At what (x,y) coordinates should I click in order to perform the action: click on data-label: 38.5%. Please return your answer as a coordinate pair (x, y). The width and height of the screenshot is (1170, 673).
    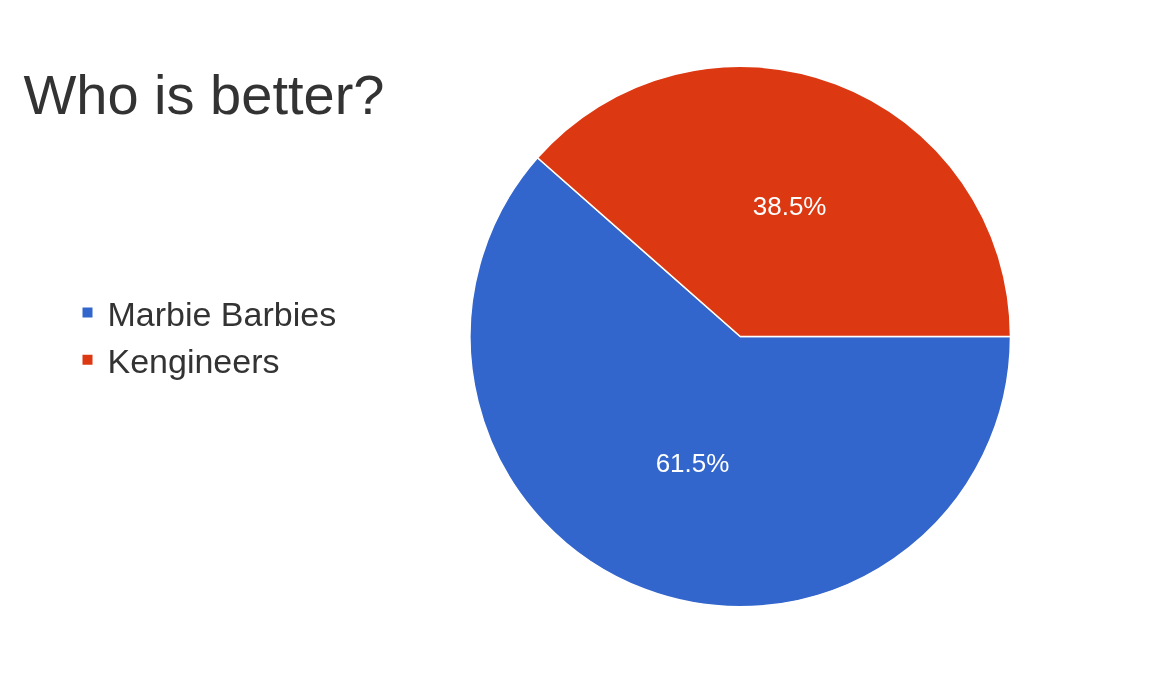
    Looking at the image, I should click on (789, 205).